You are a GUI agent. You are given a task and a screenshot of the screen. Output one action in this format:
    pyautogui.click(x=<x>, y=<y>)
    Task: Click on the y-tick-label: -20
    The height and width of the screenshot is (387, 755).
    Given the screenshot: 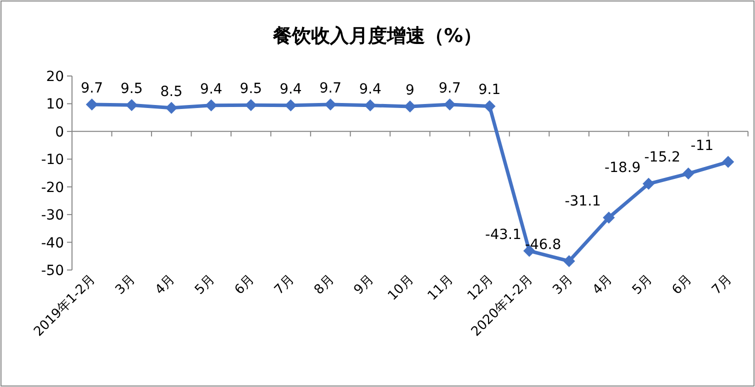 What is the action you would take?
    pyautogui.click(x=52, y=188)
    